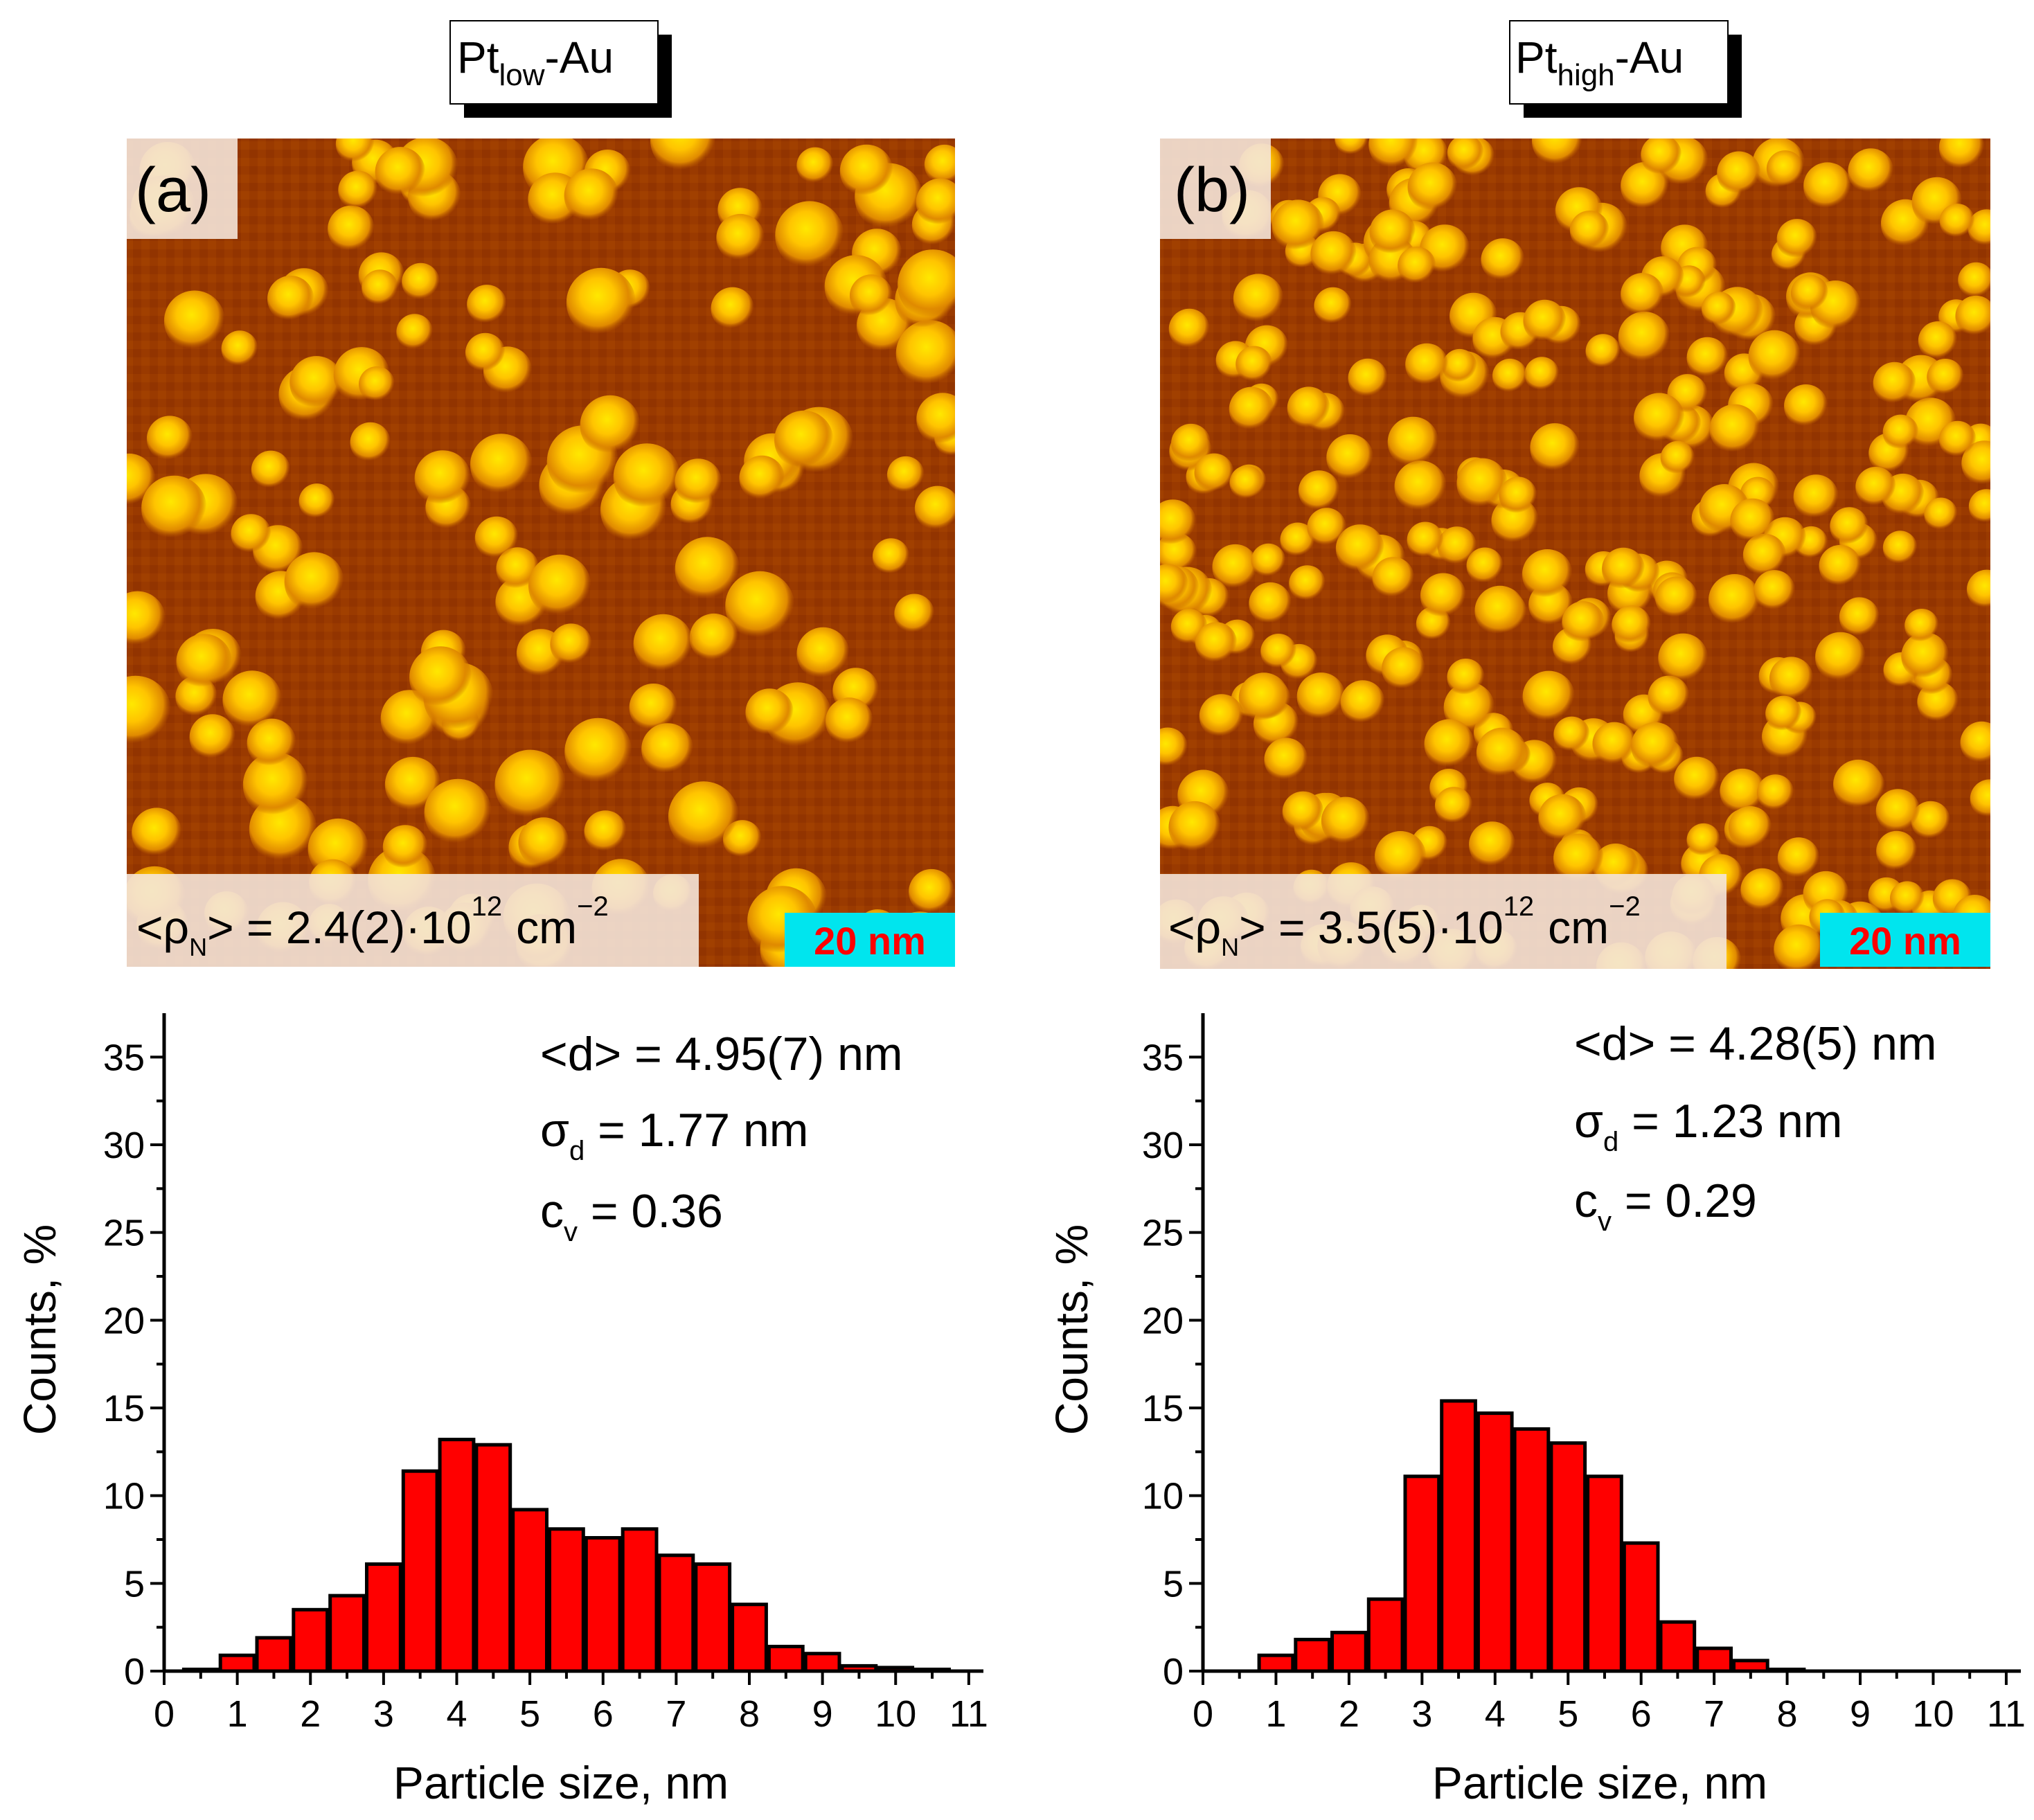  I want to click on histogram-a-xlabel: Particle size, nm, so click(561, 1782).